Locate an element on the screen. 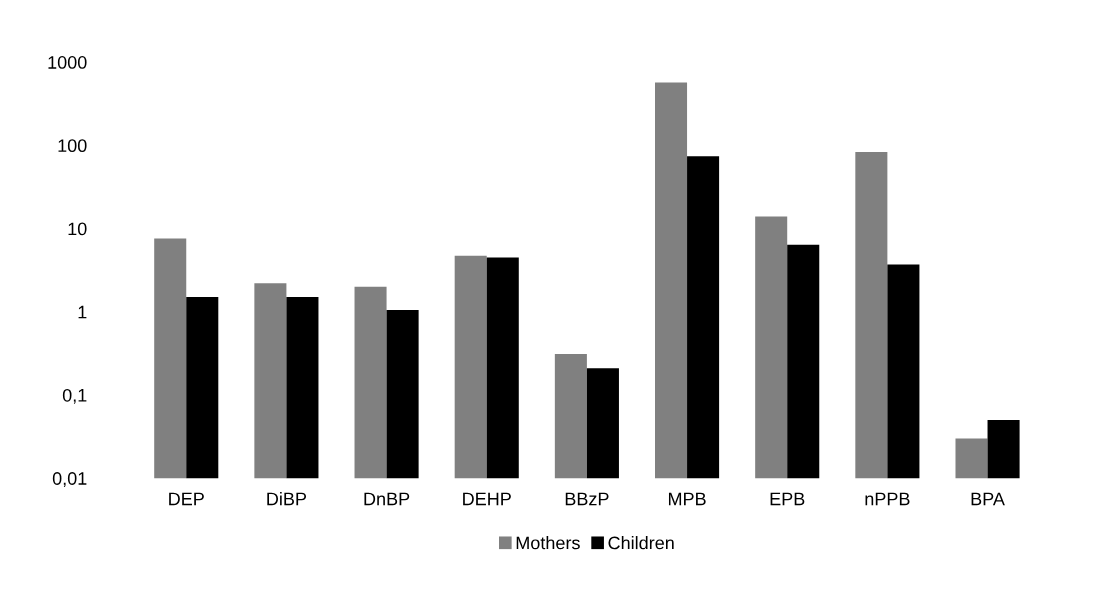 The image size is (1097, 603). x-tick-label: DEP is located at coordinates (186, 499).